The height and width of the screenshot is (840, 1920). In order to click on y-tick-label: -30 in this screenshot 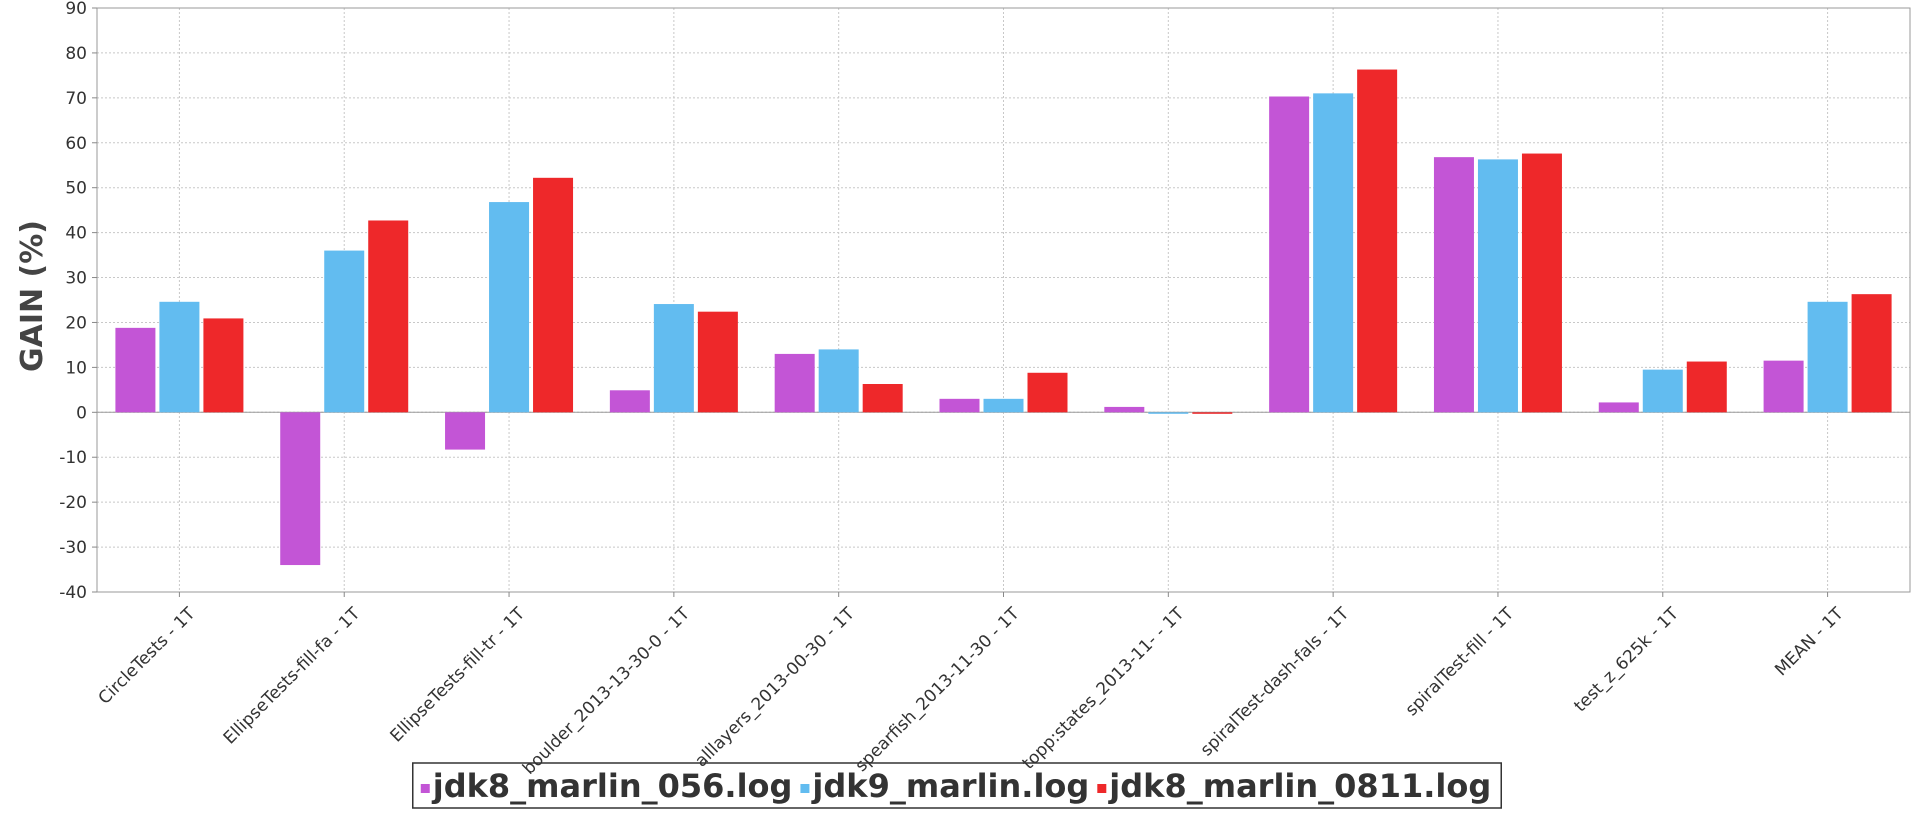, I will do `click(73, 548)`.